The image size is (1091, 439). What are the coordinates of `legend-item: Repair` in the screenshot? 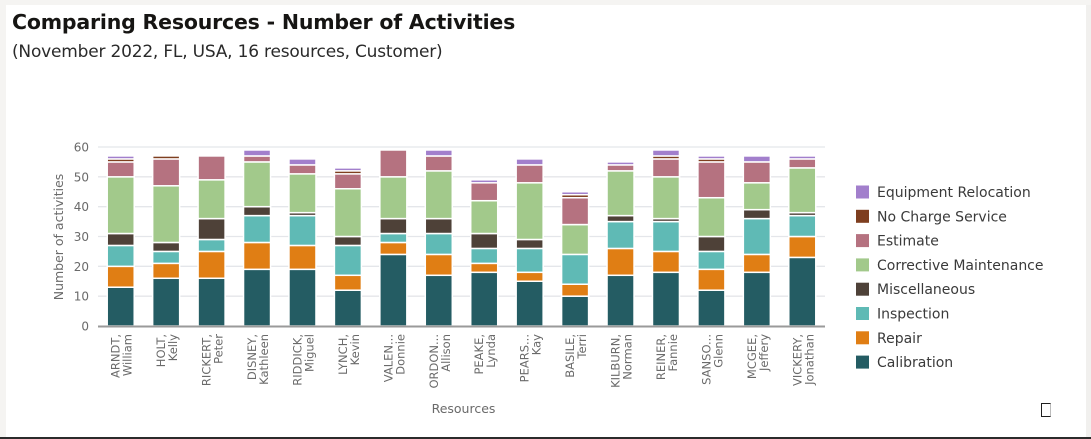 It's located at (889, 339).